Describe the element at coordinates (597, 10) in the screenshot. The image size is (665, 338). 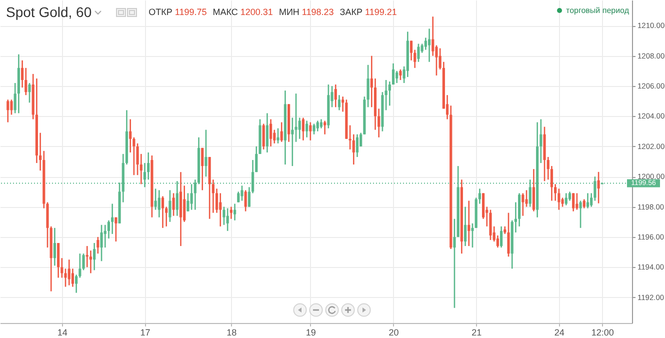
I see `annotation: торговый период` at that location.